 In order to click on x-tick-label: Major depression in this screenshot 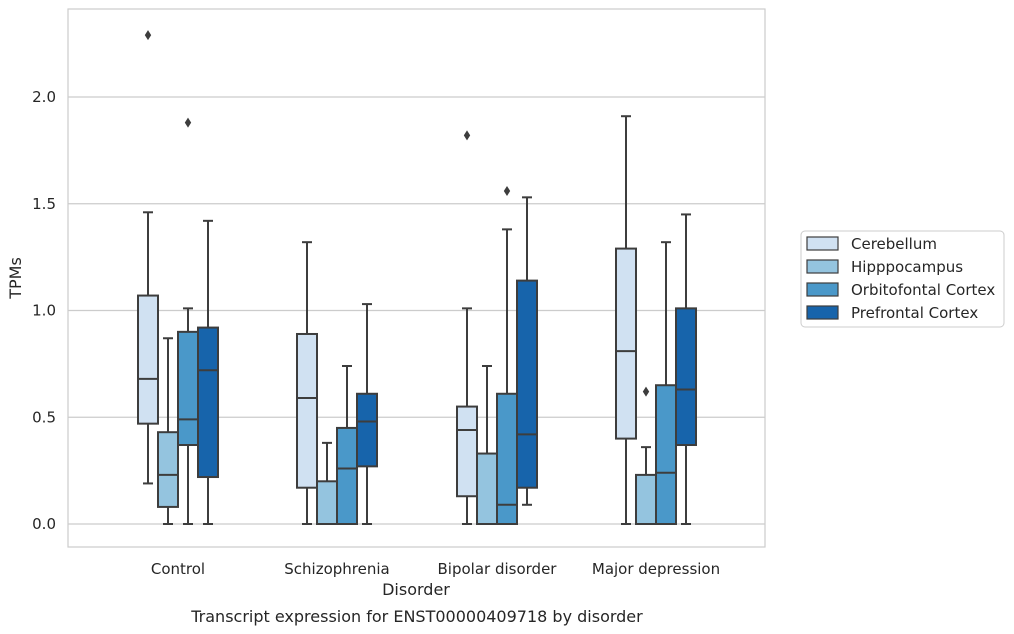, I will do `click(656, 569)`.